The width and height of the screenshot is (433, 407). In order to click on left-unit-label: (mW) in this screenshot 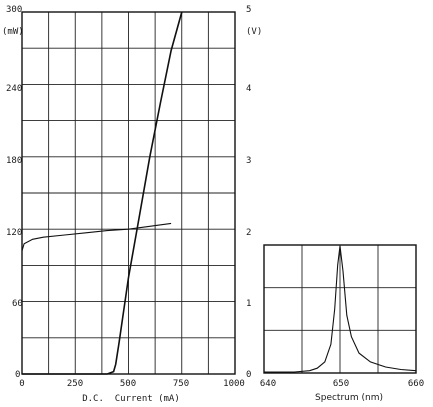, I will do `click(13, 32)`.